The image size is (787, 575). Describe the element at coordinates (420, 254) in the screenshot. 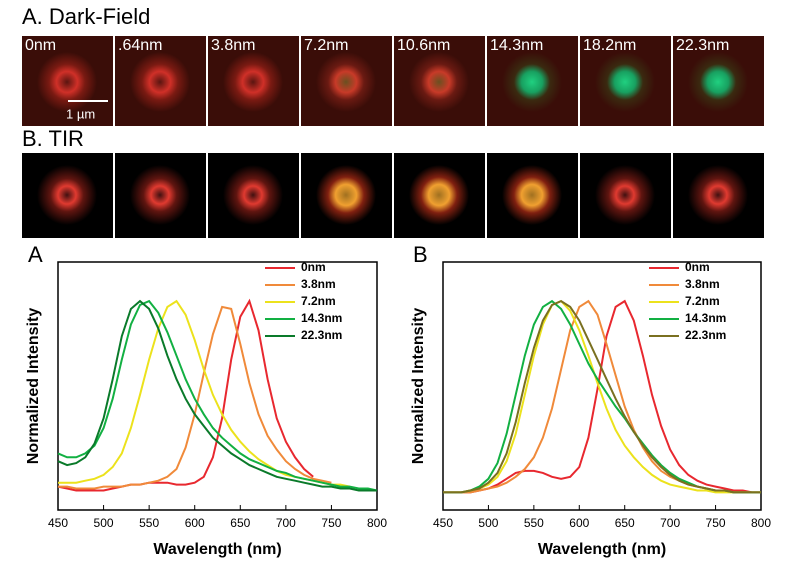

I see `chart-title: B` at that location.